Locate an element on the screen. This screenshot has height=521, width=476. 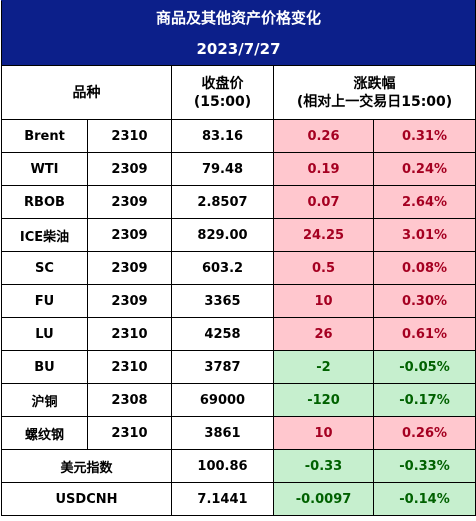
table-row: USDCNH 7.1441 -0.0097 -0.14% is located at coordinates (238, 499).